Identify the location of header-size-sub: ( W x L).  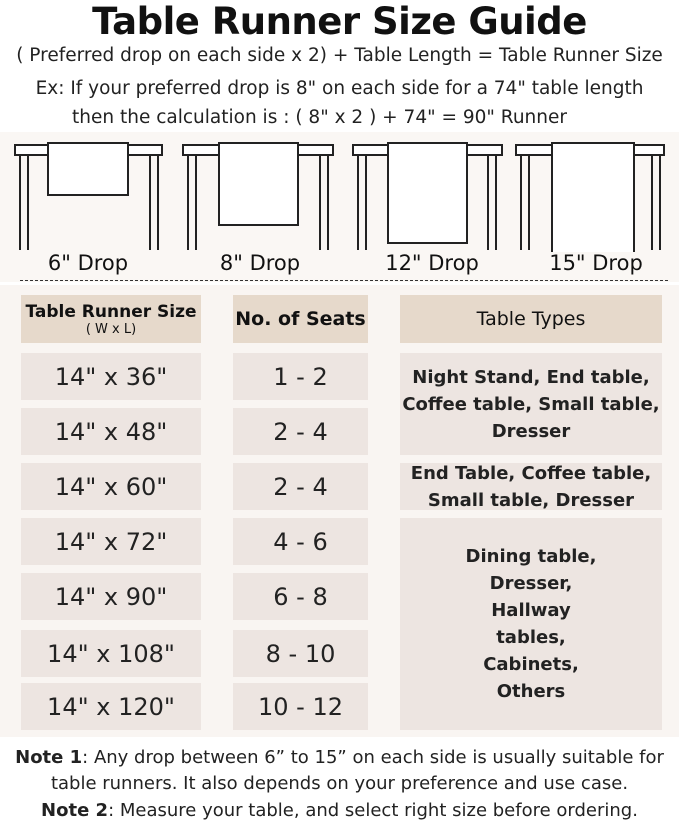
(111, 329).